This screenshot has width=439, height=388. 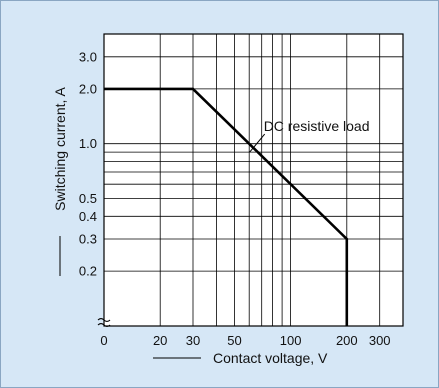 What do you see at coordinates (257, 143) in the screenshot?
I see `annotation-leader` at bounding box center [257, 143].